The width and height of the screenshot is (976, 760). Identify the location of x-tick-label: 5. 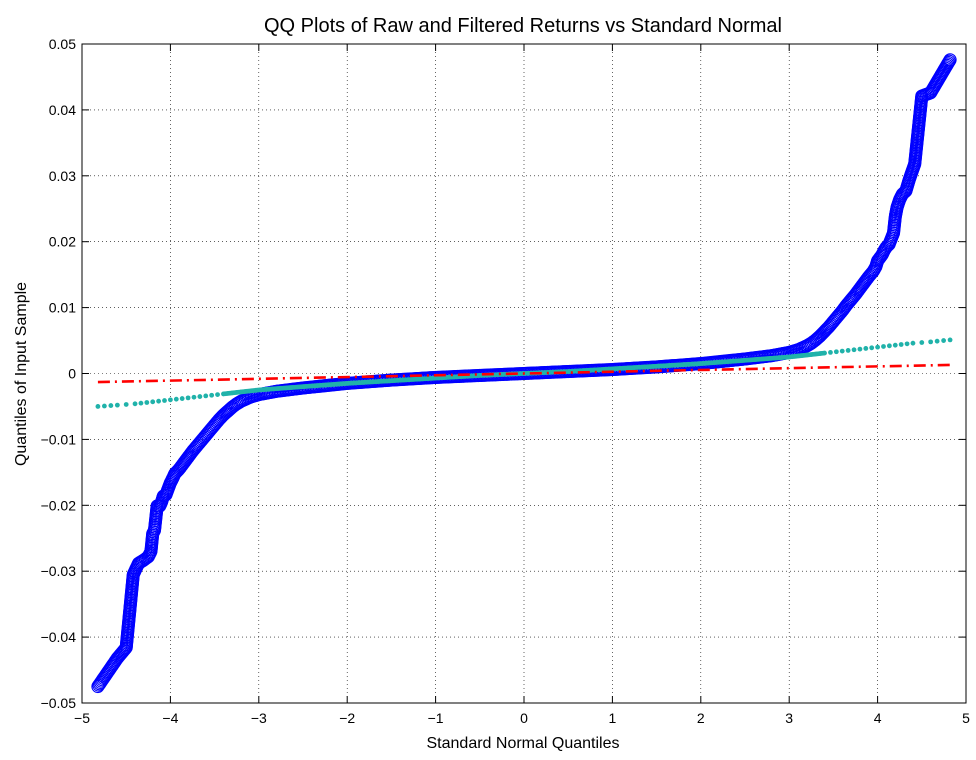
(966, 718).